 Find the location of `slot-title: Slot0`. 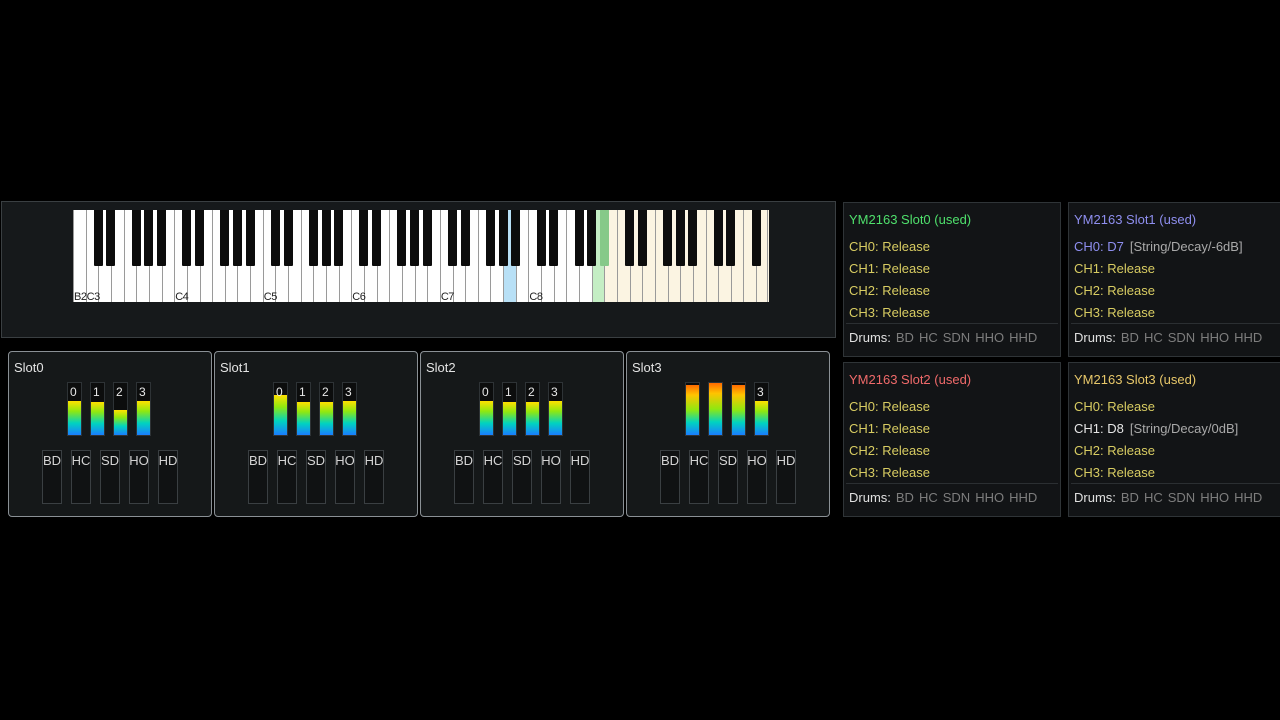

slot-title: Slot0 is located at coordinates (29, 367).